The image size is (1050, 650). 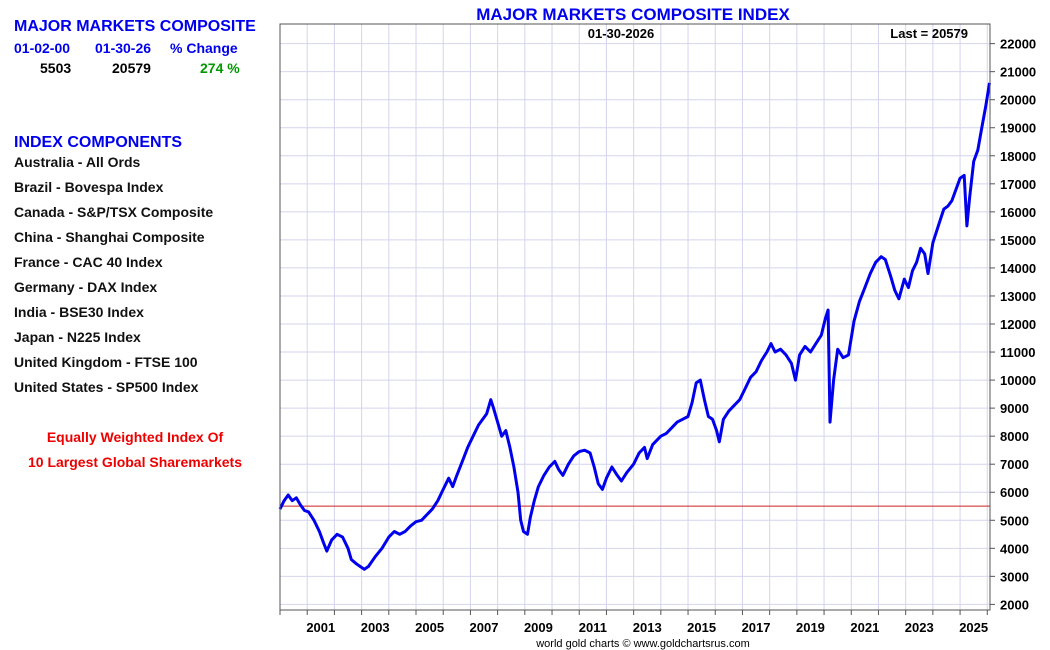 What do you see at coordinates (135, 437) in the screenshot?
I see `note-line-1: Equally Weighted Index Of` at bounding box center [135, 437].